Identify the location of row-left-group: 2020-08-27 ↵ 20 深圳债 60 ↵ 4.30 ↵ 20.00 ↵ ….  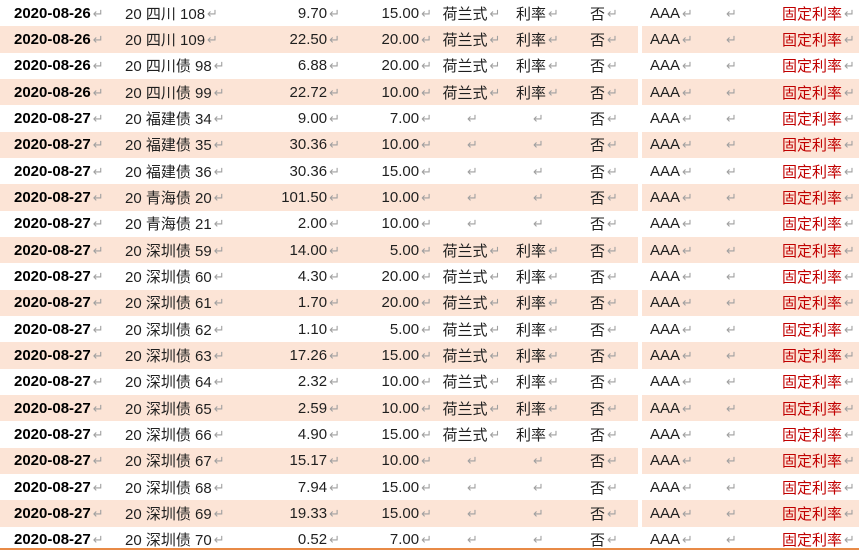
(319, 276).